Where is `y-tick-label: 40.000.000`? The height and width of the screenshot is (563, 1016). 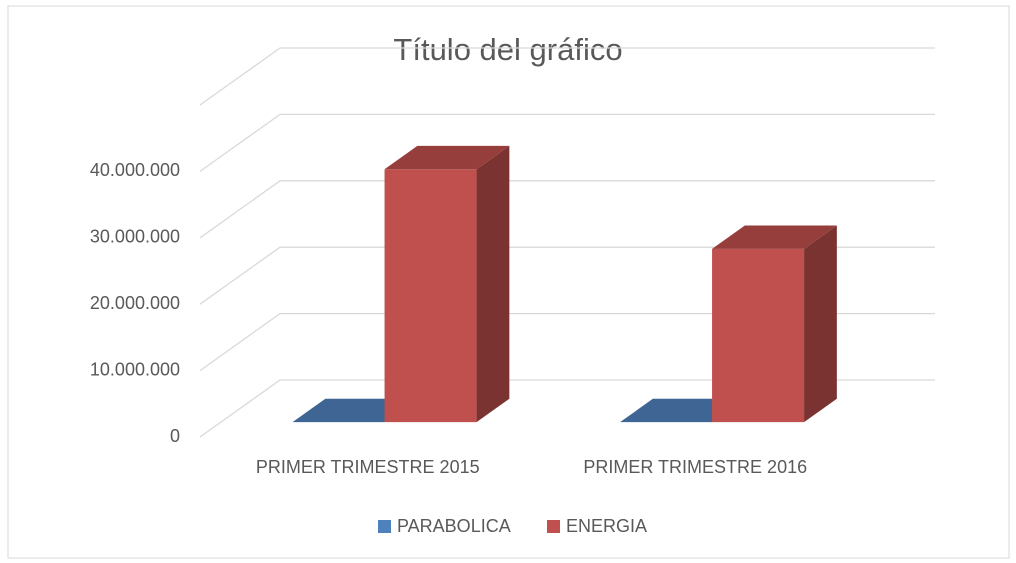
y-tick-label: 40.000.000 is located at coordinates (135, 170).